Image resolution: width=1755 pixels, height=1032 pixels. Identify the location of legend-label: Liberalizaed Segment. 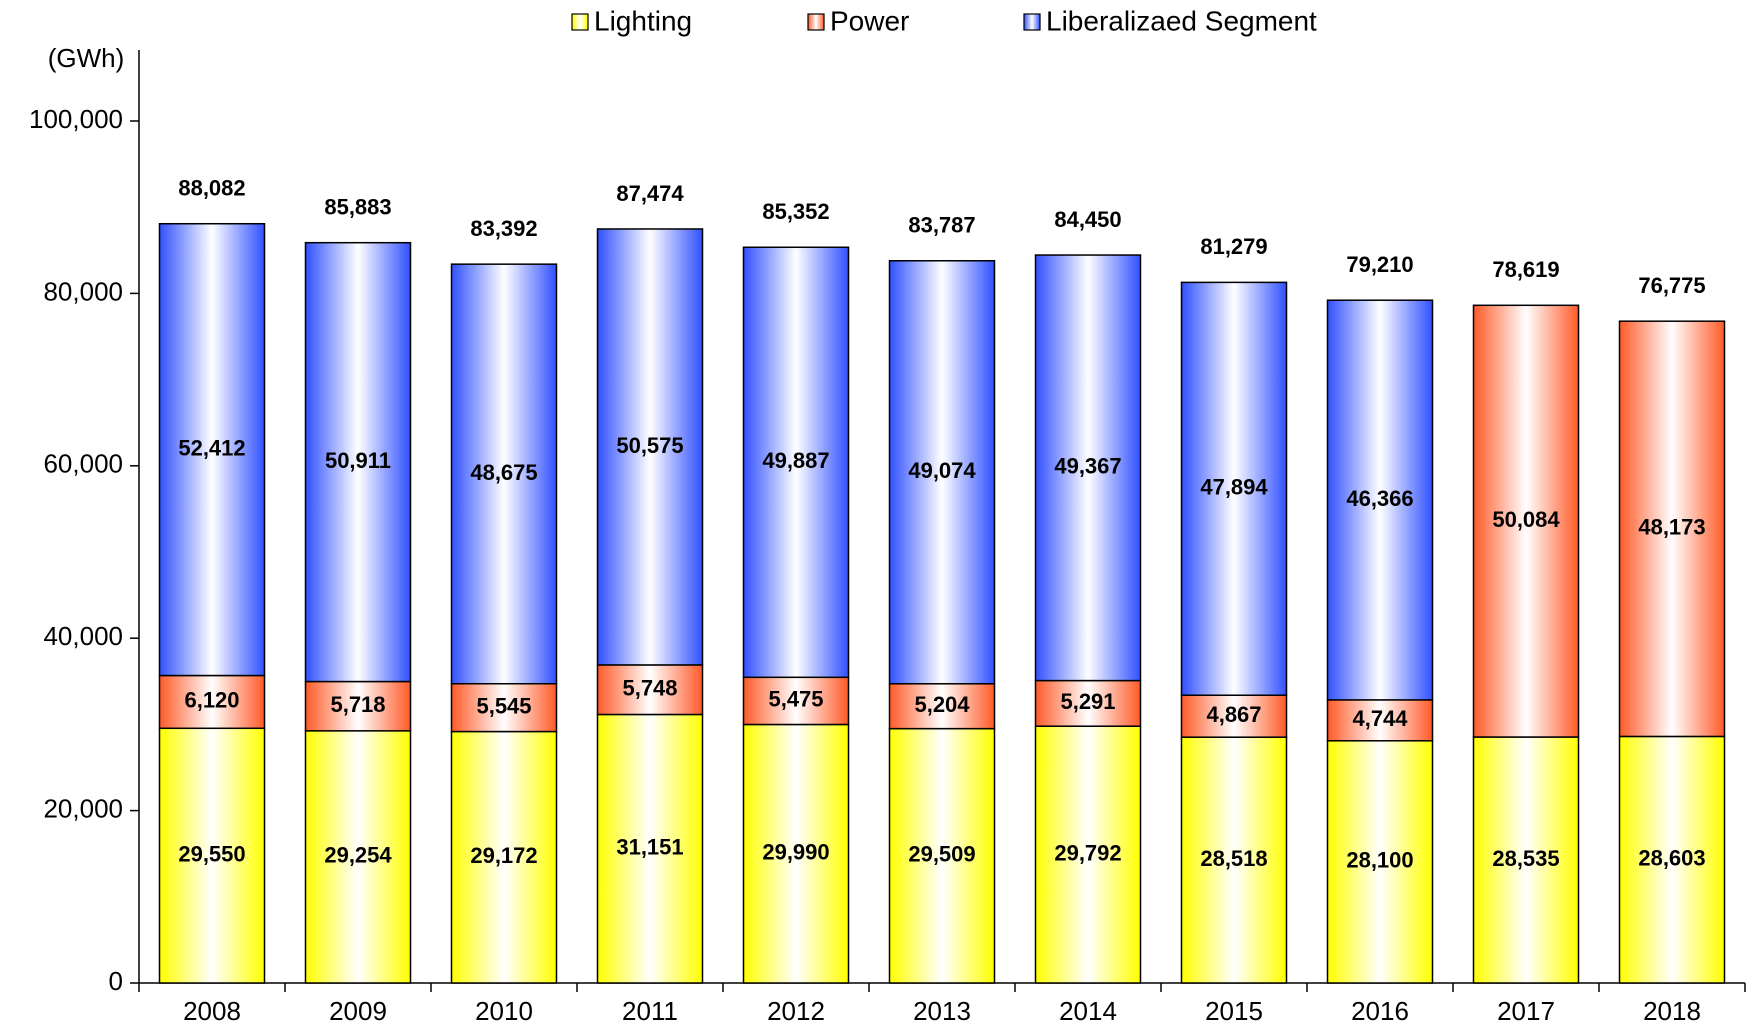
(1181, 20).